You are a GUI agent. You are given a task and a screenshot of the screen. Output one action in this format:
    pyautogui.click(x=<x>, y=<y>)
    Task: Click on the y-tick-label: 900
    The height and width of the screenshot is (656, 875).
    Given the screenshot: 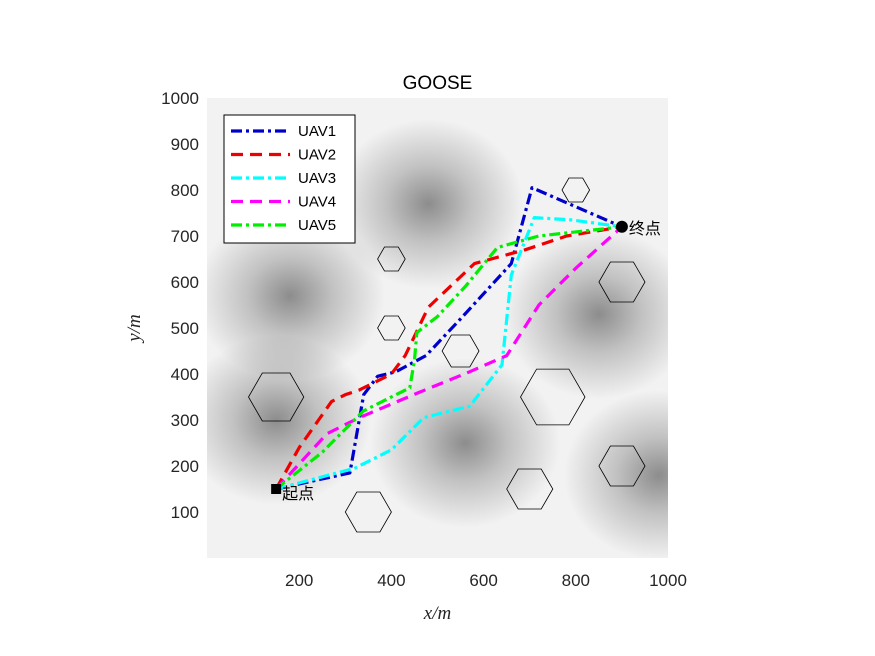 What is the action you would take?
    pyautogui.click(x=185, y=144)
    